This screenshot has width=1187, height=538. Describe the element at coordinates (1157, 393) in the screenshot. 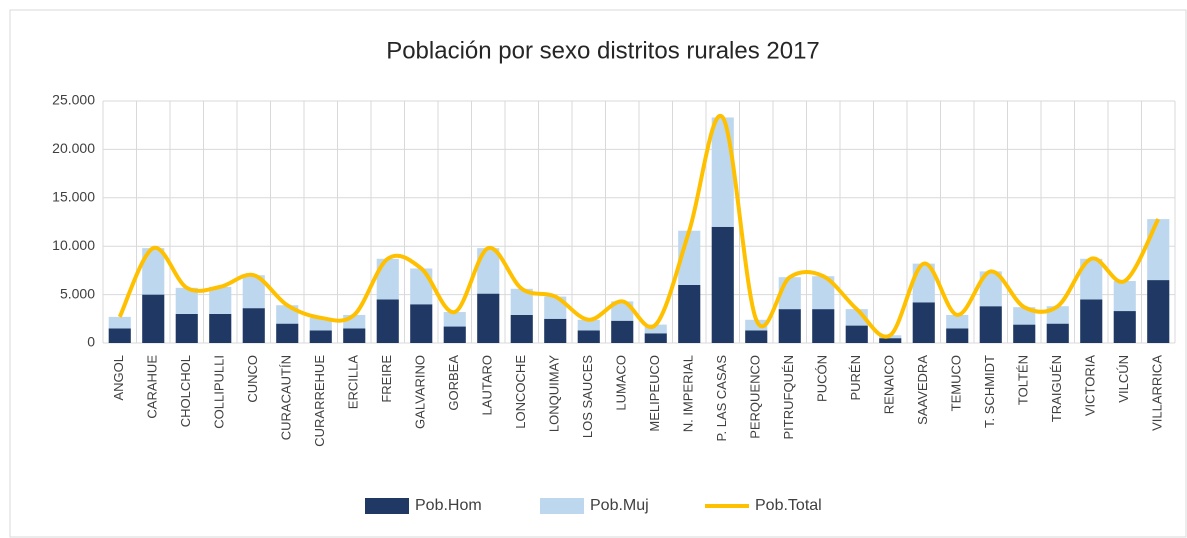

I see `x-tick-label: VILLARRICA` at that location.